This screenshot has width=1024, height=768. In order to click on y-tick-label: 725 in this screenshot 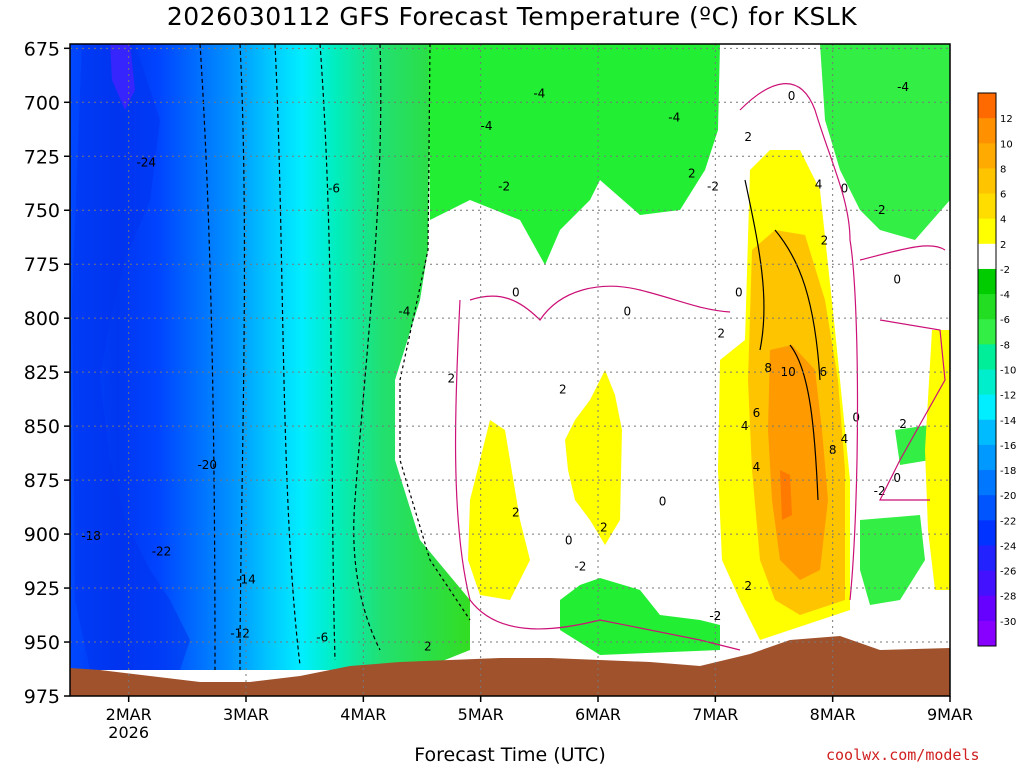, I will do `click(42, 157)`.